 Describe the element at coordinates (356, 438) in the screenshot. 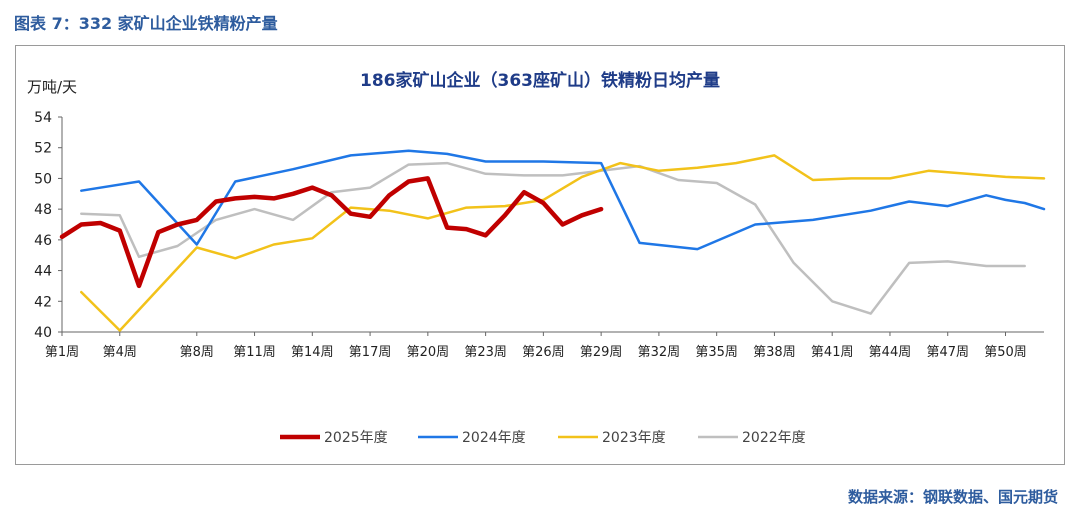

I see `legend-label: 2025年度` at that location.